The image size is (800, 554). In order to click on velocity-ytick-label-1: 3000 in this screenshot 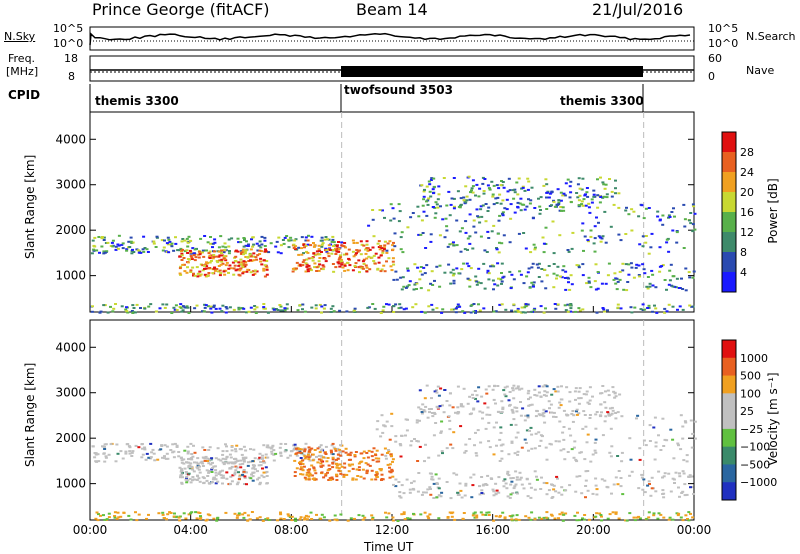, I will do `click(70, 393)`.